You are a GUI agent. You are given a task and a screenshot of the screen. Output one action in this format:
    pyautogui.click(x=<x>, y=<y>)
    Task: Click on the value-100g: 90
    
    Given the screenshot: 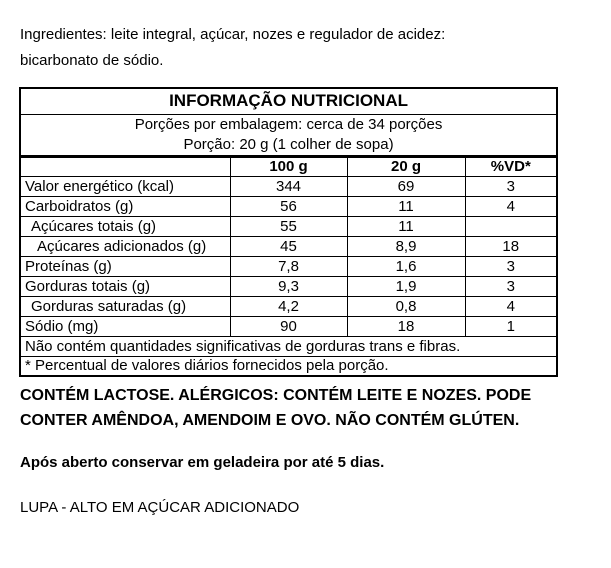 What is the action you would take?
    pyautogui.click(x=288, y=326)
    